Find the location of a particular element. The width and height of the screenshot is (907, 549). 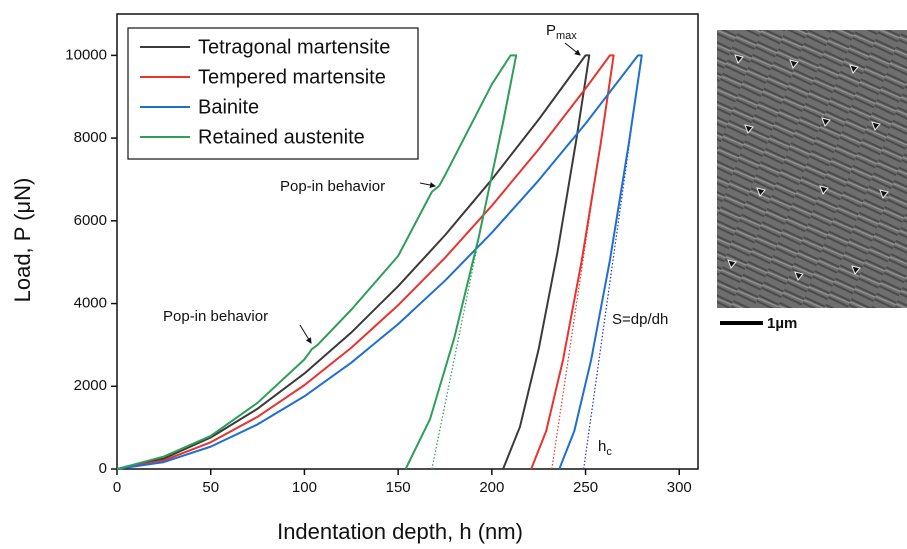

legend-label: Tetragonal martensite is located at coordinates (294, 47).